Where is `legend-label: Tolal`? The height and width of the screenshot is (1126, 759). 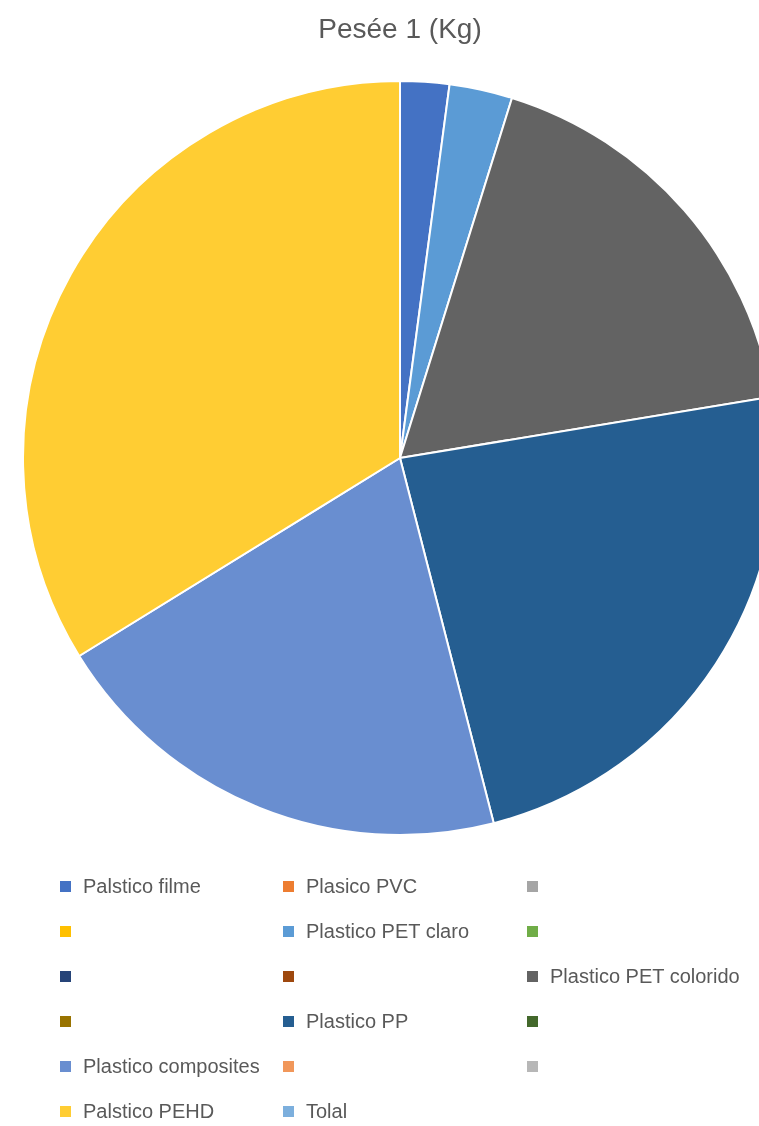 legend-label: Tolal is located at coordinates (327, 1111).